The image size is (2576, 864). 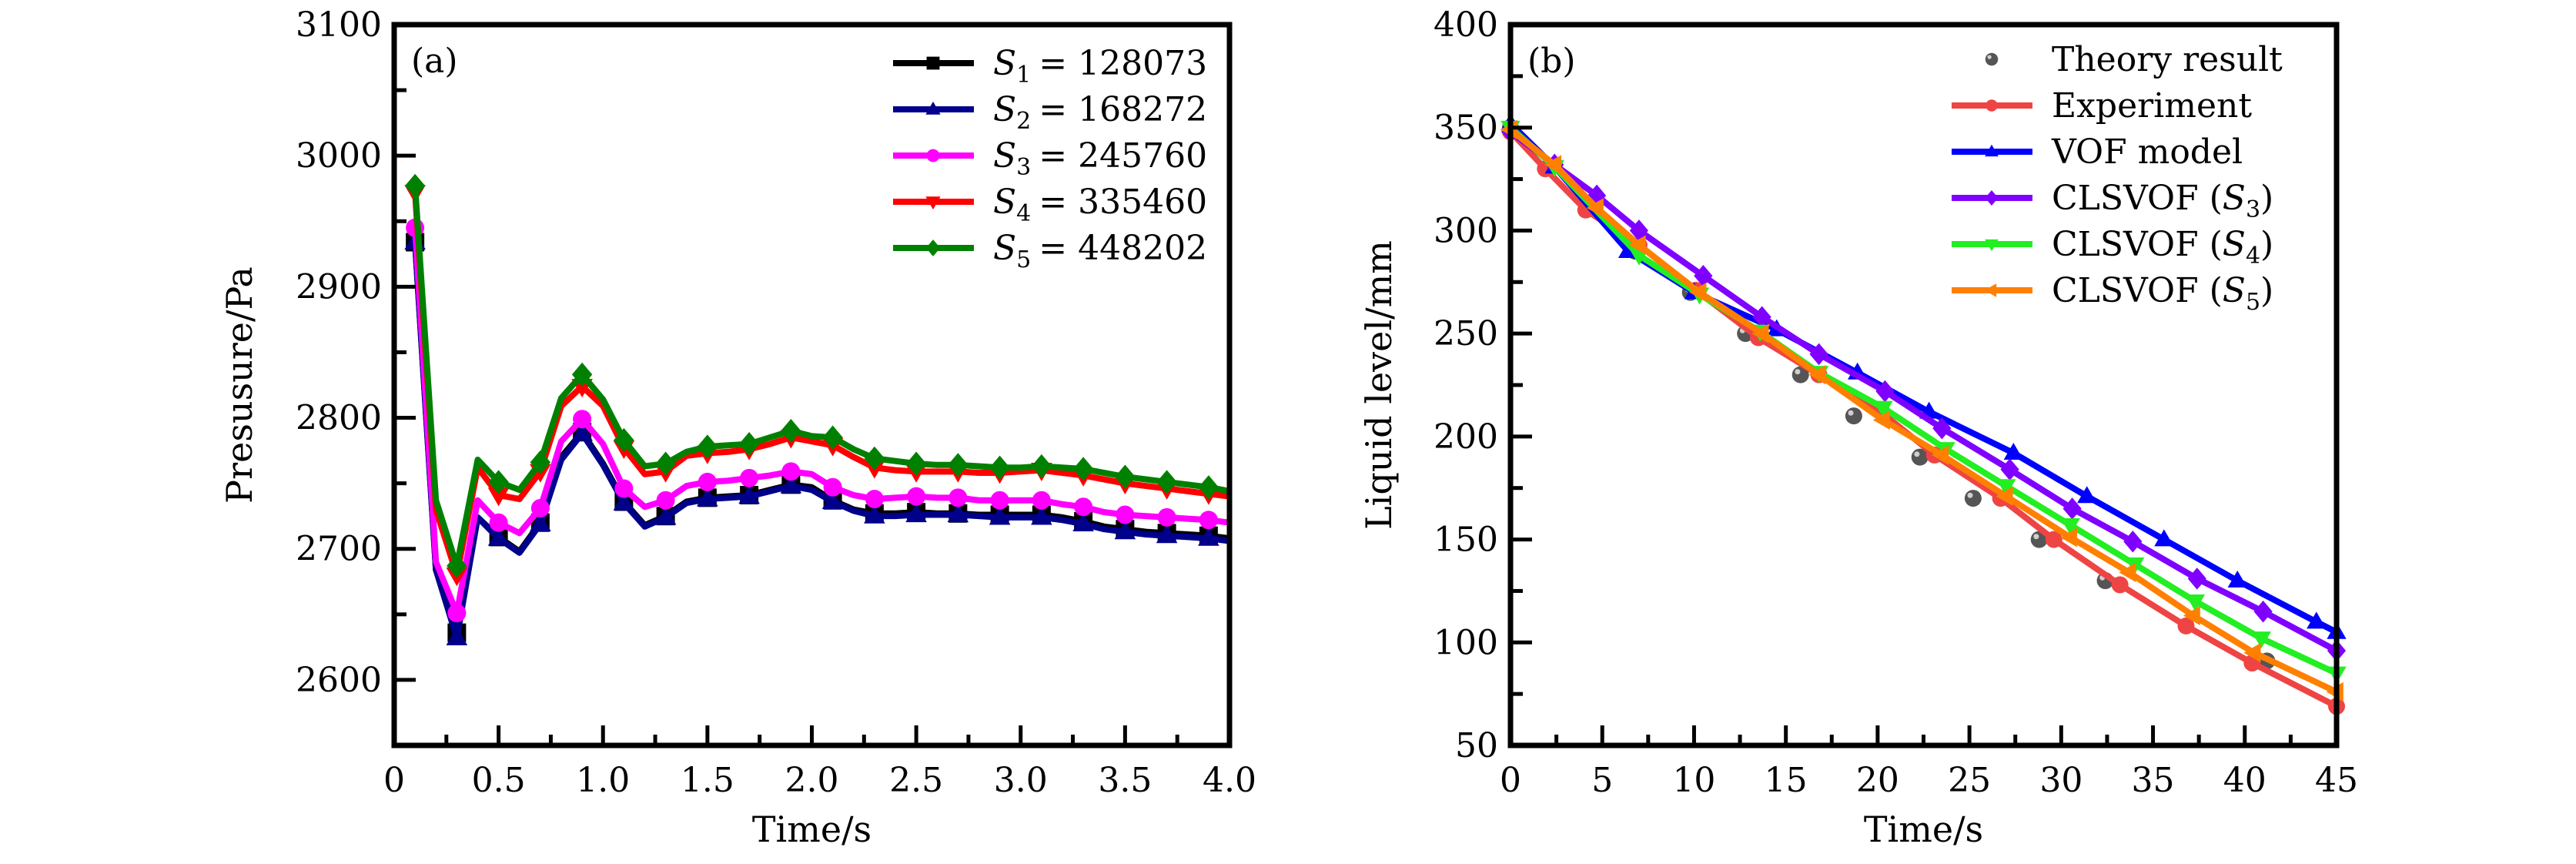 What do you see at coordinates (1800, 374) in the screenshot?
I see `series-theory-result-point` at bounding box center [1800, 374].